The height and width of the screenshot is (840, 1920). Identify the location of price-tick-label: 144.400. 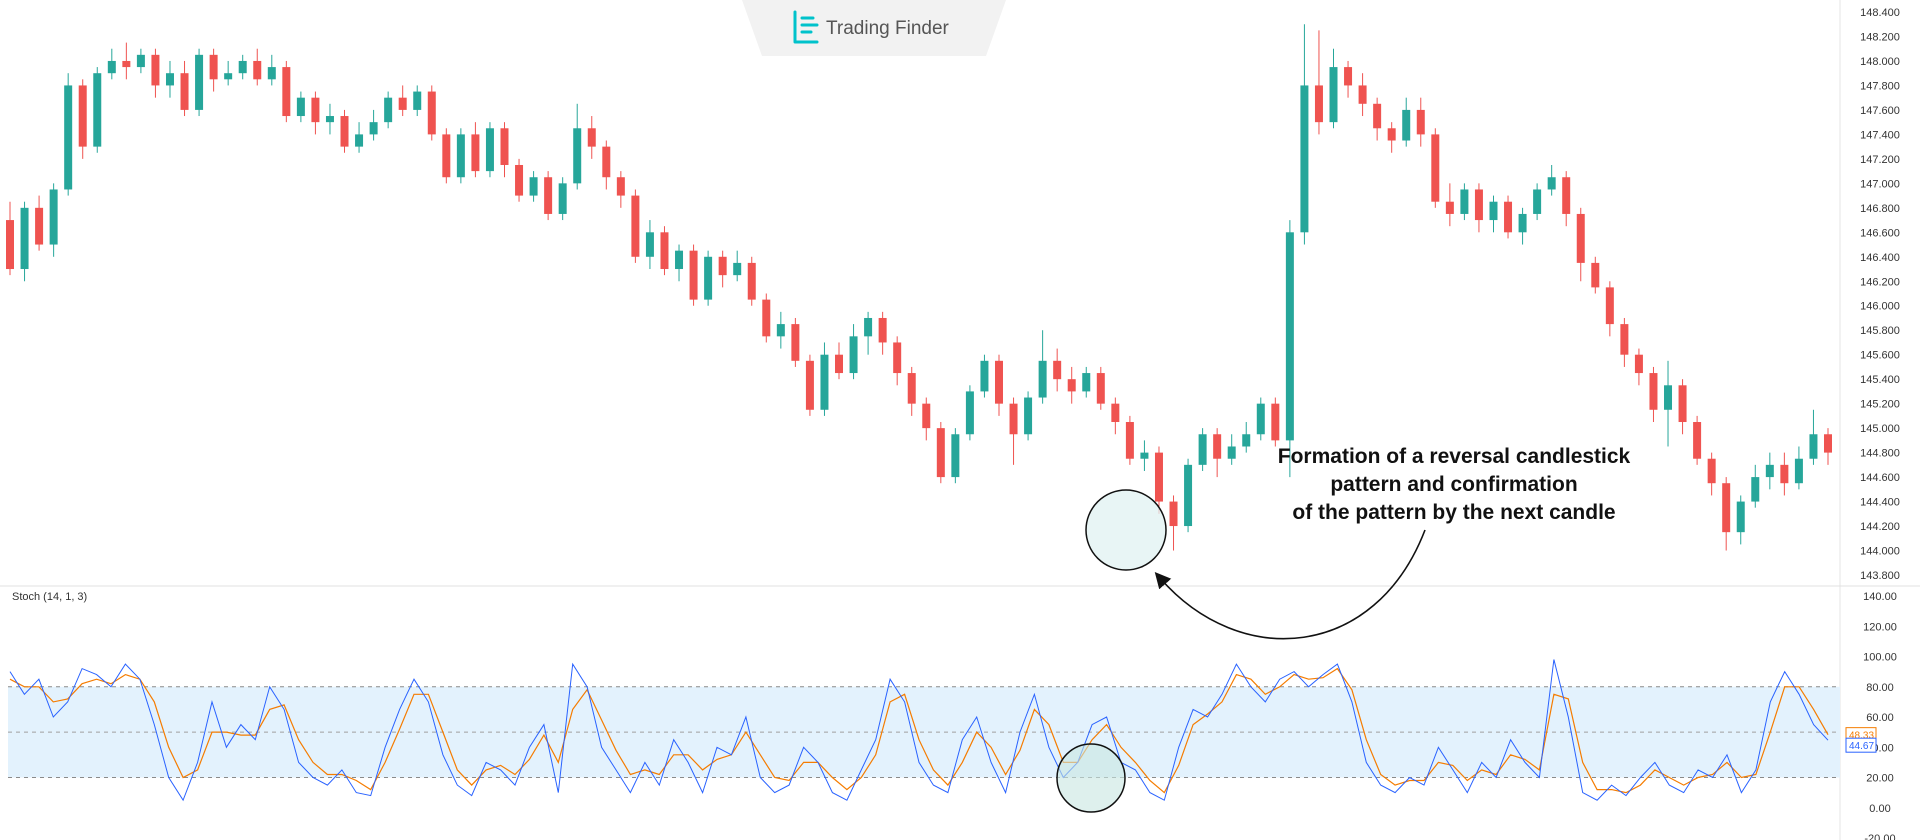
(1880, 503).